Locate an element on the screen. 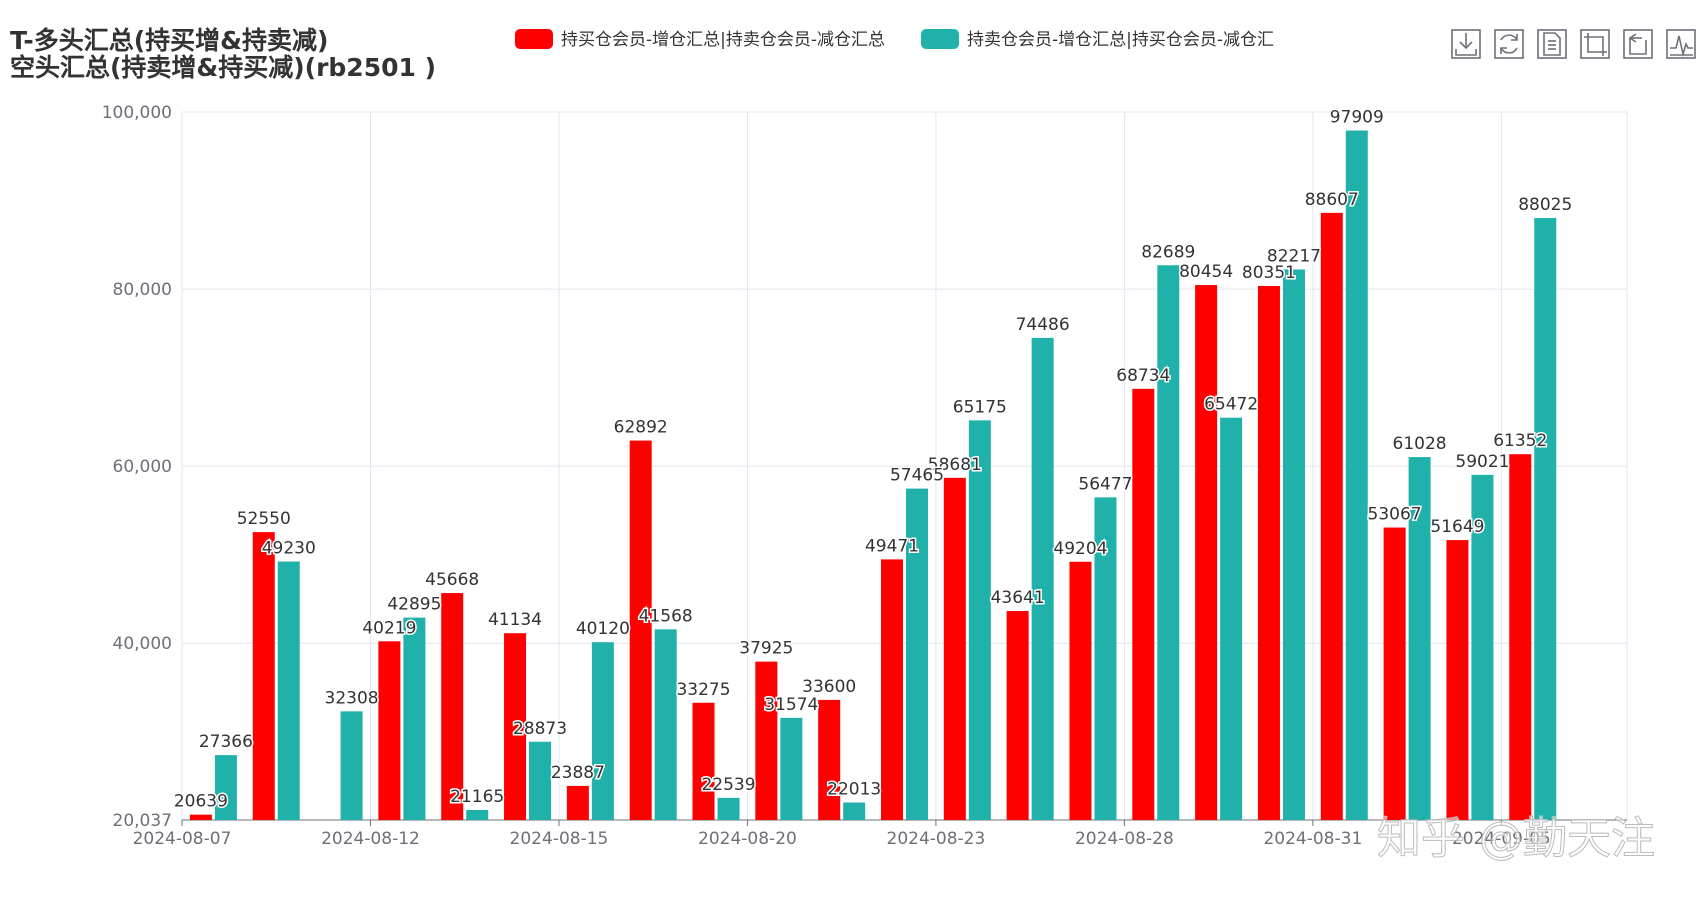  data-label-series-2: 74486 is located at coordinates (1043, 325).